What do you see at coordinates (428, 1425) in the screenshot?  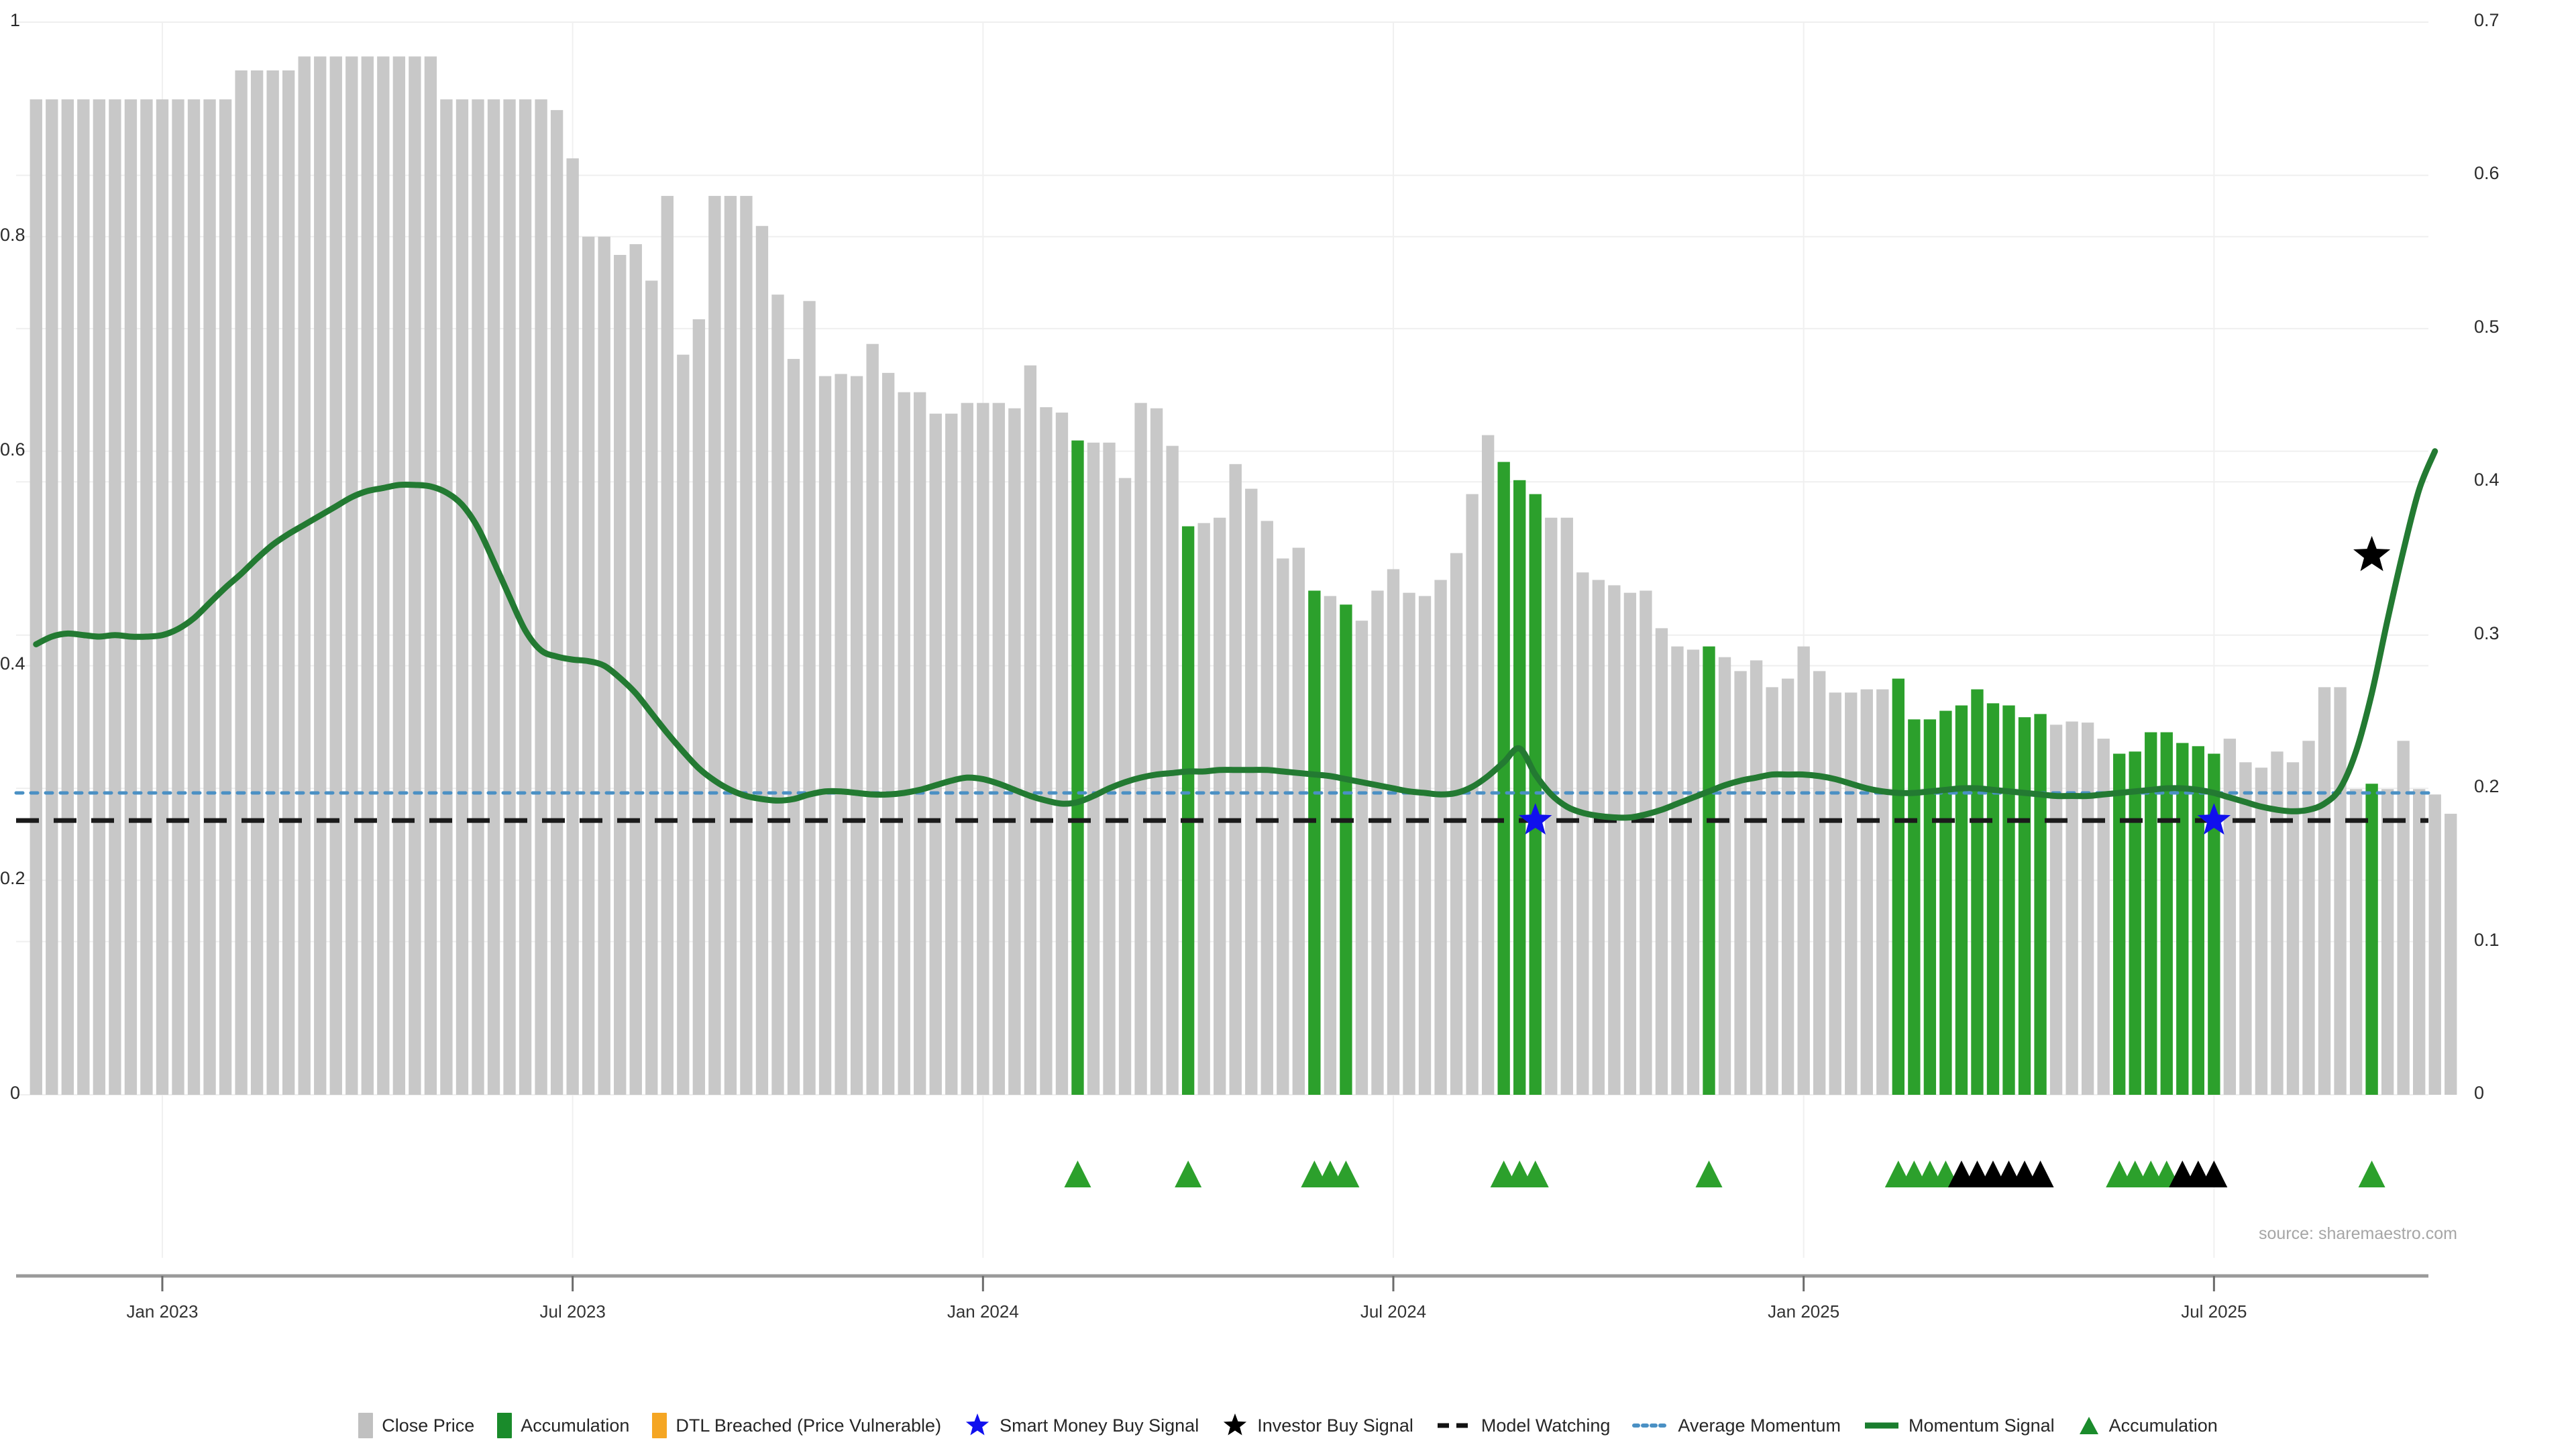 I see `legend-label: Close Price` at bounding box center [428, 1425].